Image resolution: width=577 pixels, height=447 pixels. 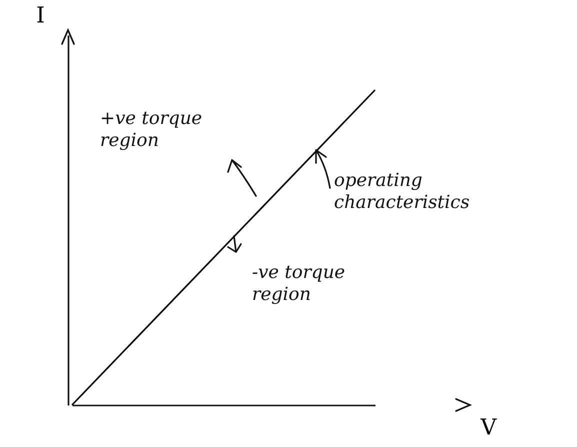 I want to click on annotation: -ve torque region, so click(x=299, y=284).